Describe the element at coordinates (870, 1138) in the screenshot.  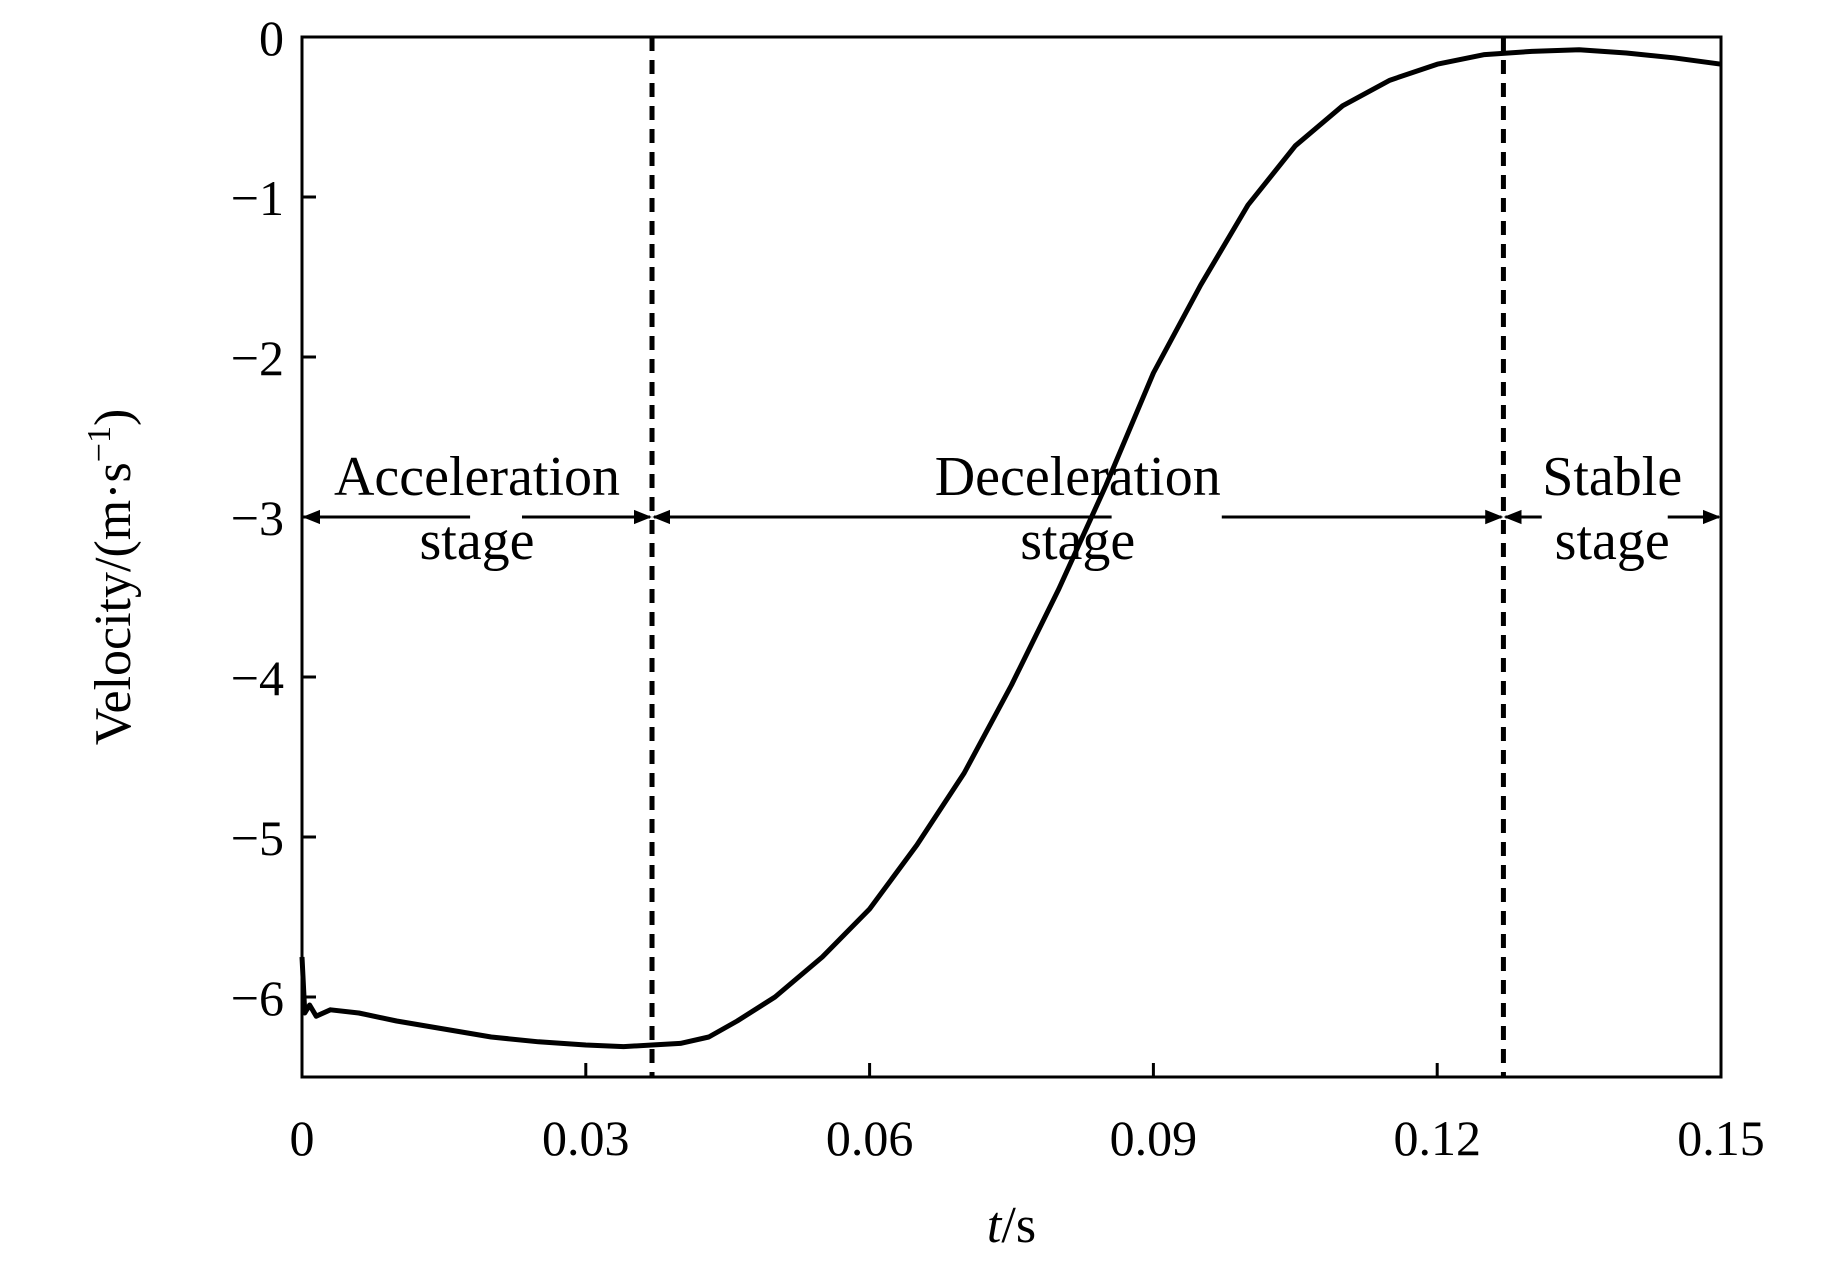
I see `x-tick-label: 0.06` at that location.